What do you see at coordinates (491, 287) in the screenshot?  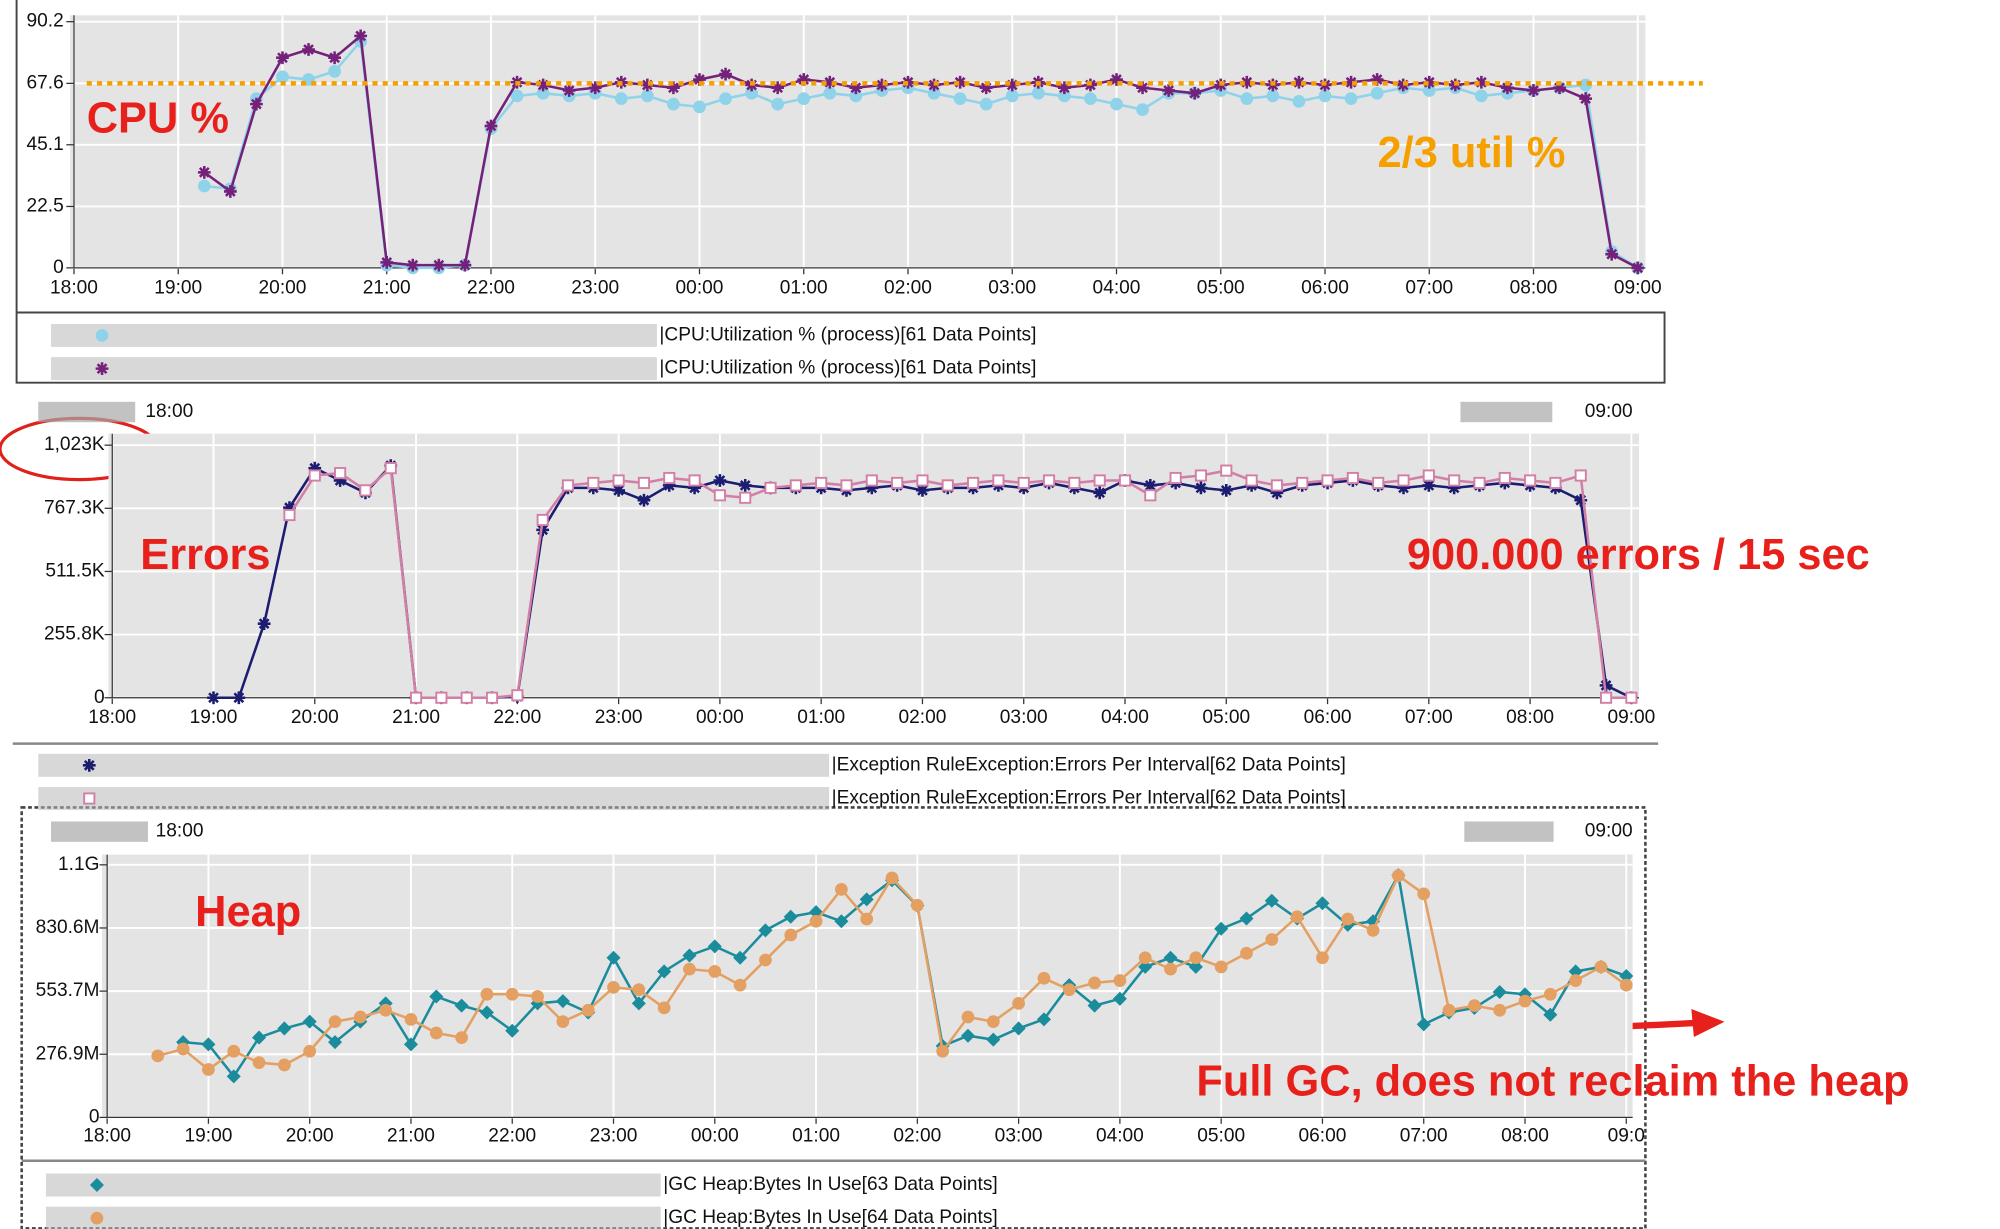 I see `x-tick-label: 22:00` at bounding box center [491, 287].